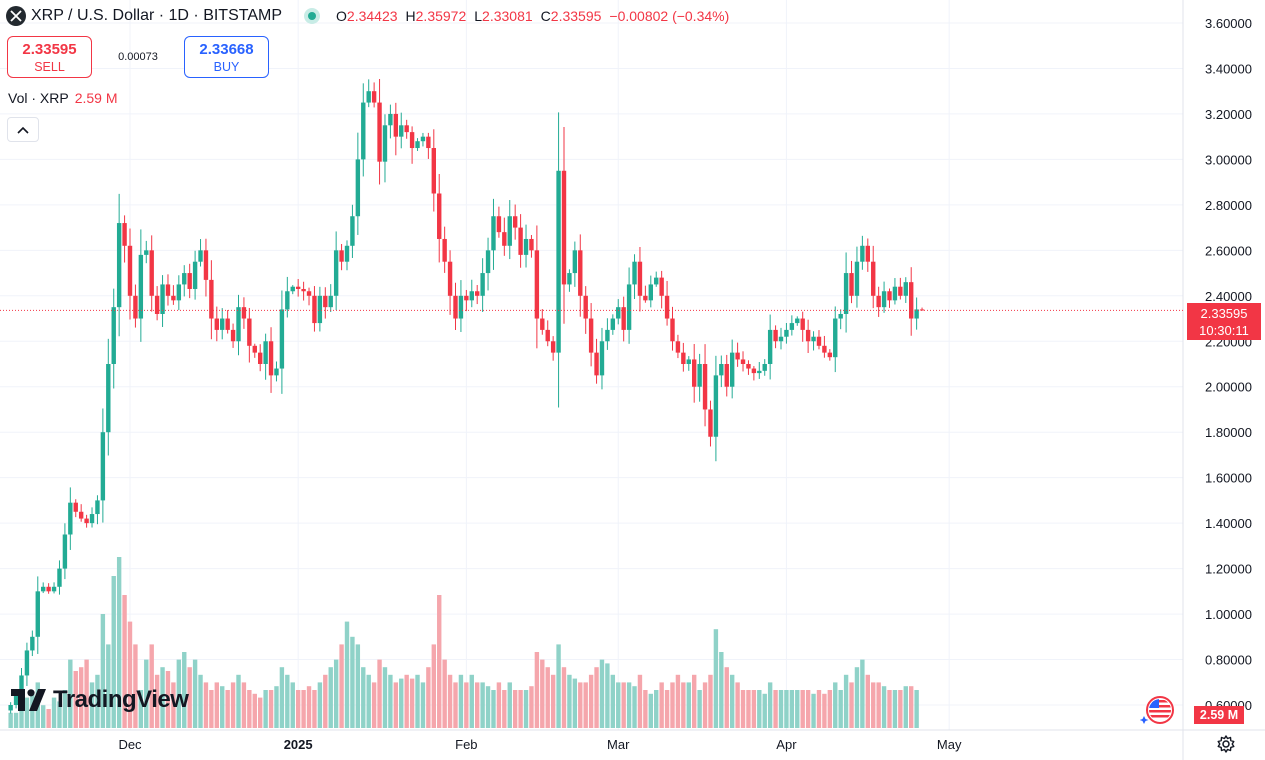  What do you see at coordinates (63, 98) in the screenshot?
I see `volume-legend: Vol · XRP 2.59 M` at bounding box center [63, 98].